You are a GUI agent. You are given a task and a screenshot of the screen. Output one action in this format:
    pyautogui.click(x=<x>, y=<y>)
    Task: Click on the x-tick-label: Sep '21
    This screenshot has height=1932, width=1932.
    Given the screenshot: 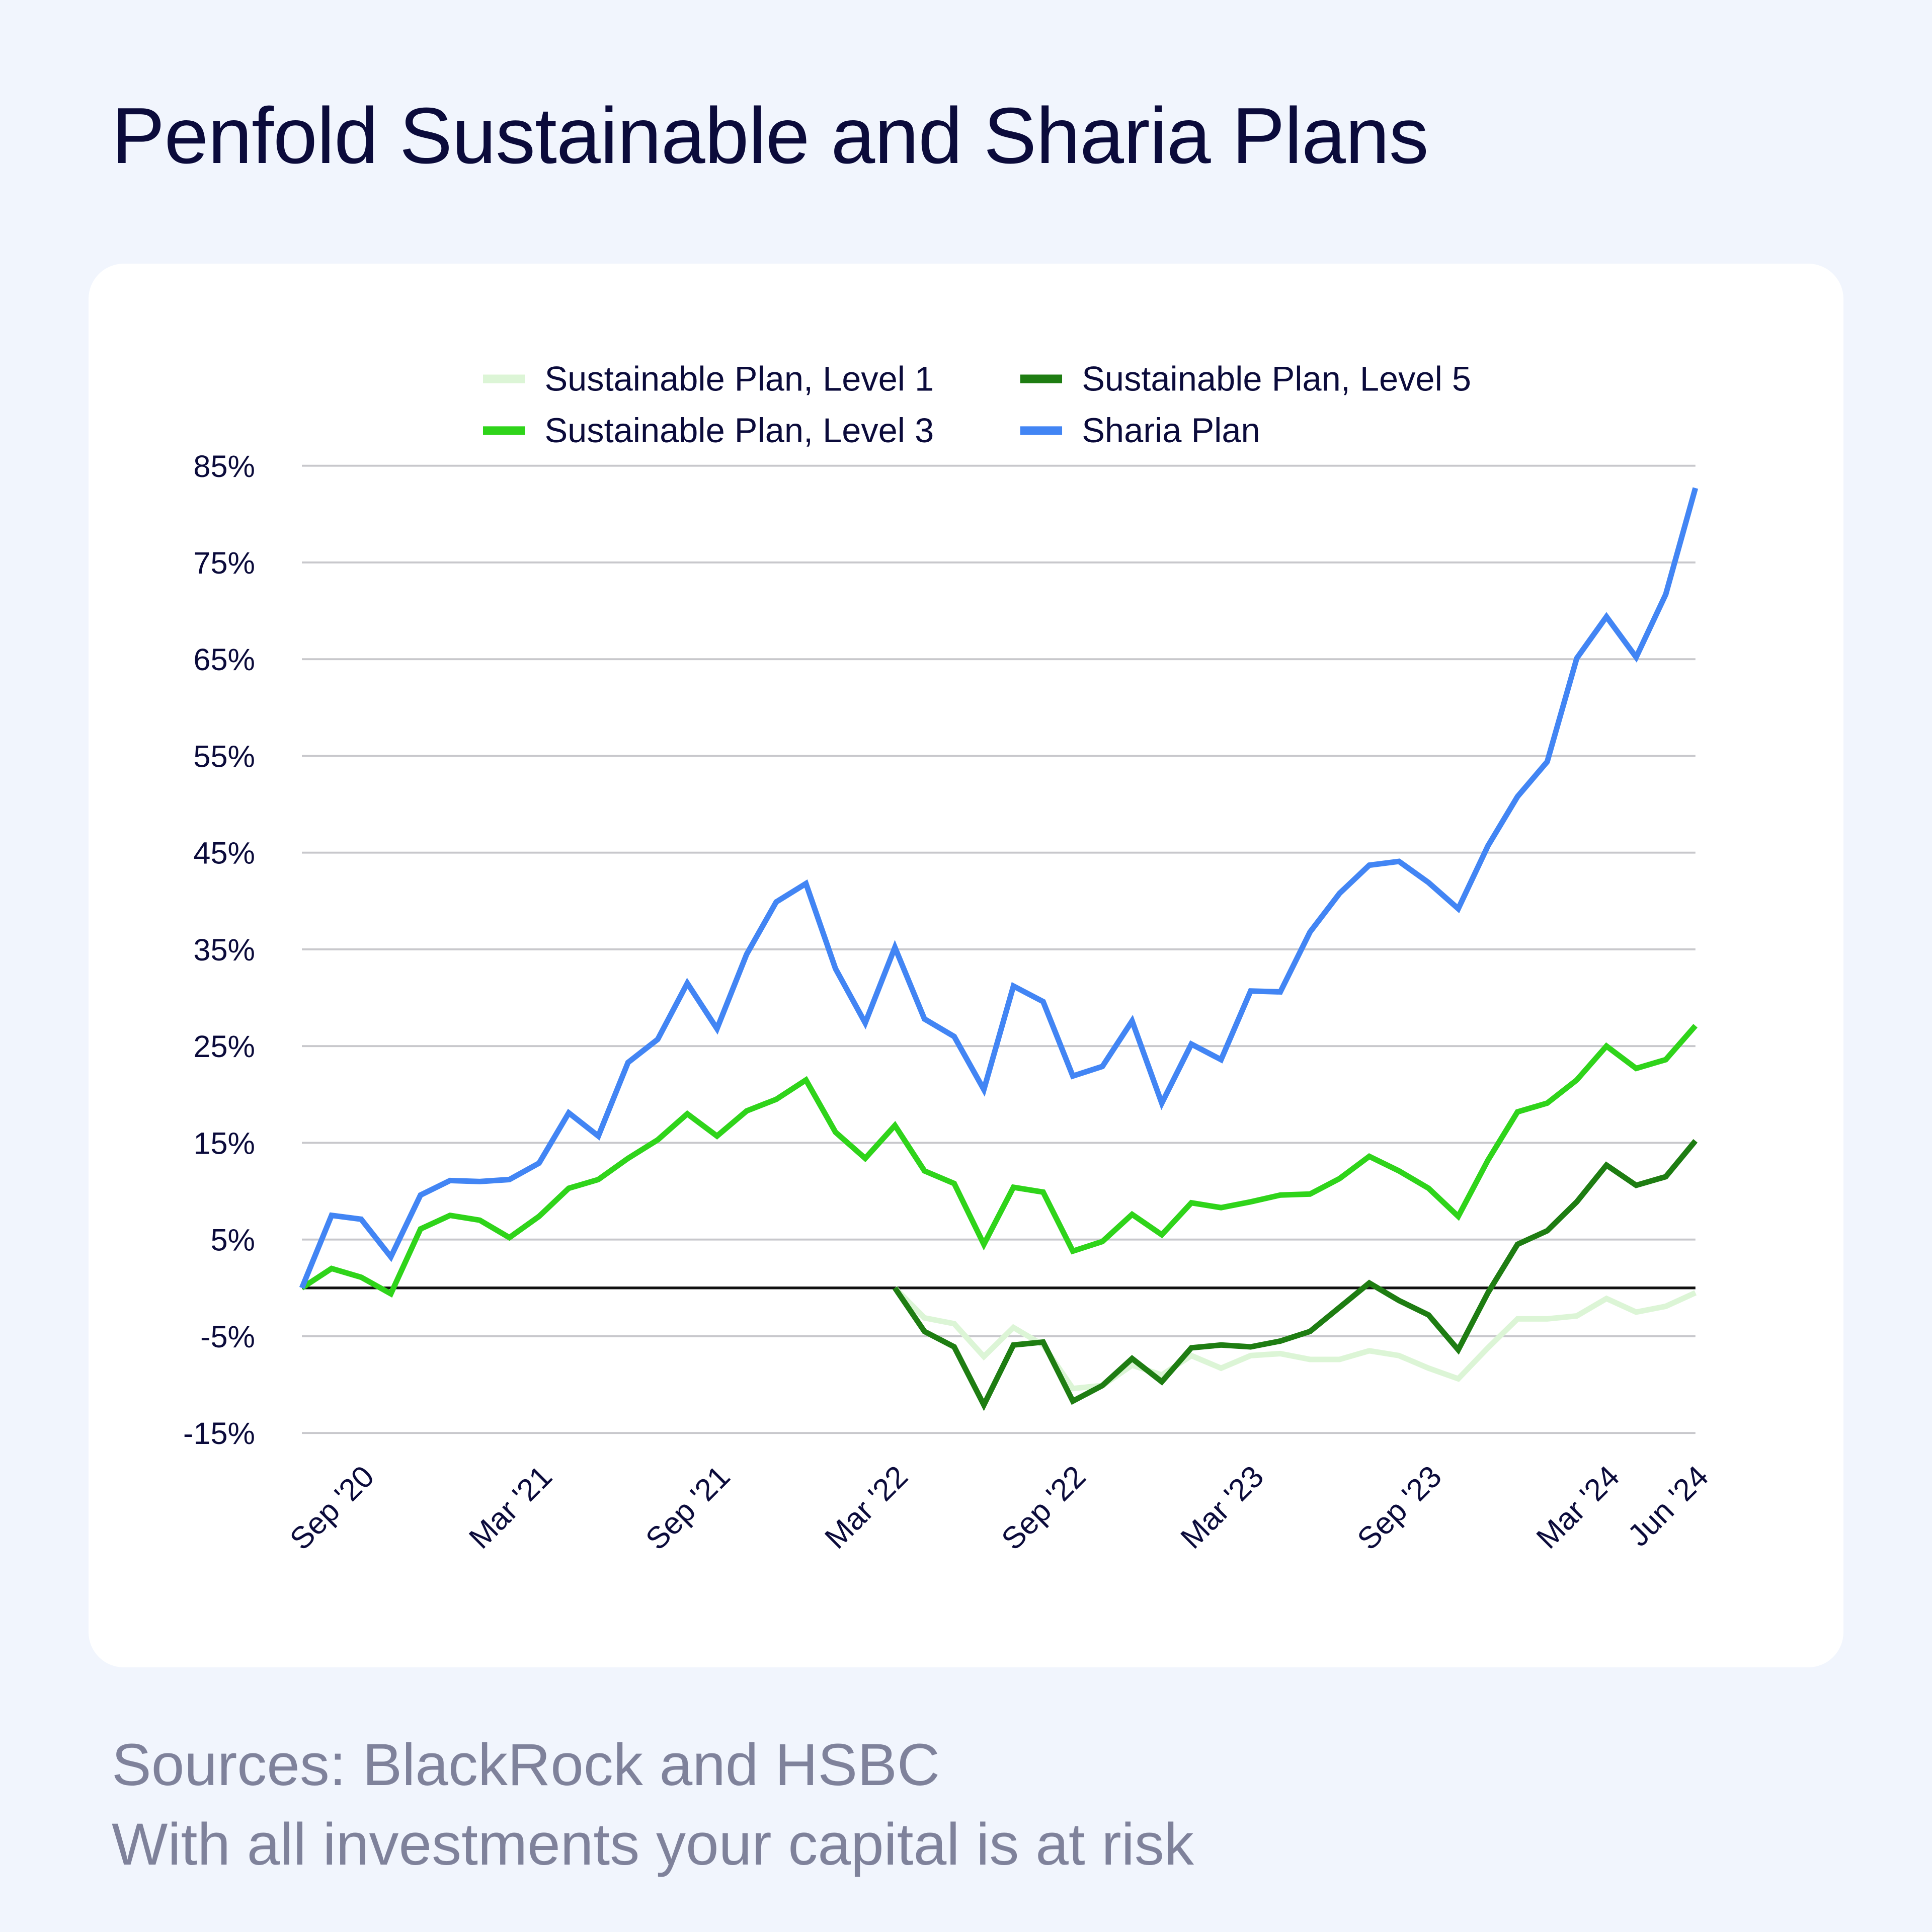 What is the action you would take?
    pyautogui.click(x=688, y=1508)
    